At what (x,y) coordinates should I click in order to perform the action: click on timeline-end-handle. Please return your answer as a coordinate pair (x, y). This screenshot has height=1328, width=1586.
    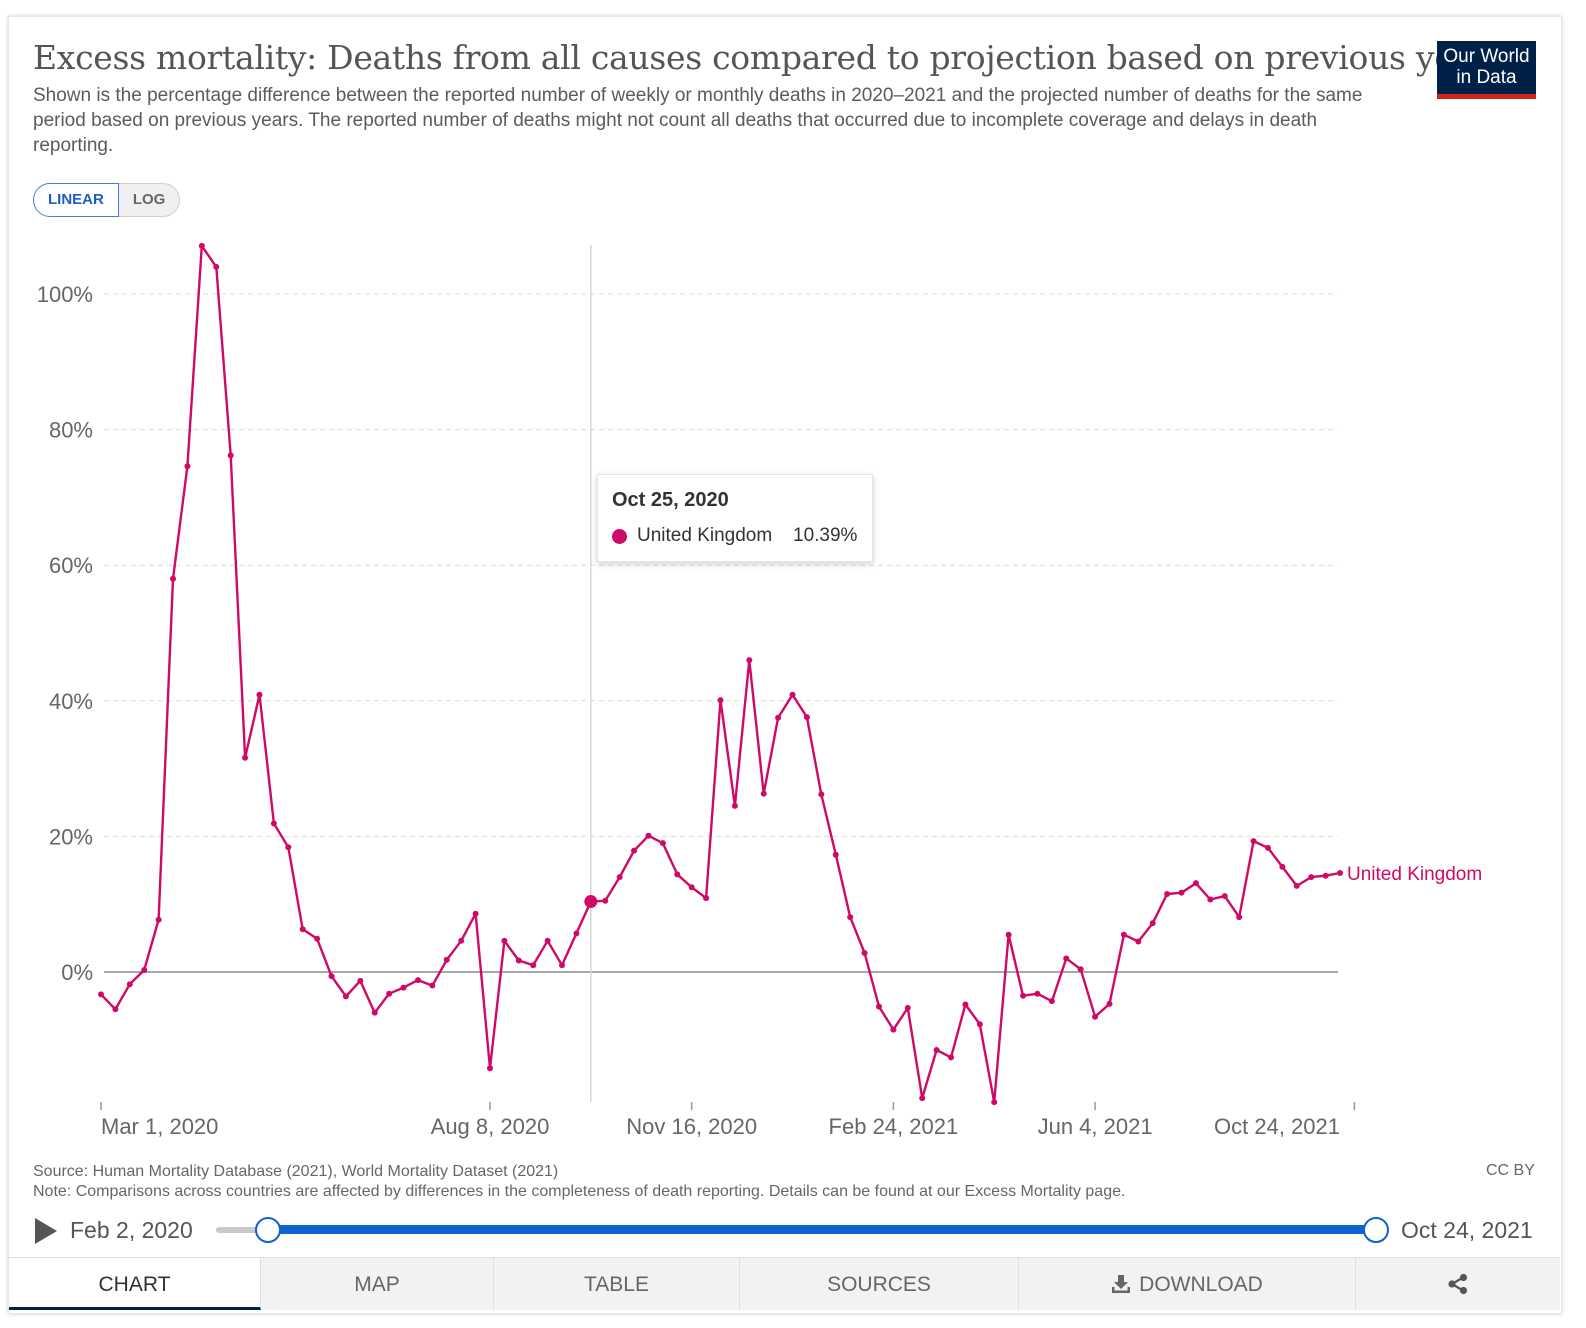
    Looking at the image, I should click on (1376, 1230).